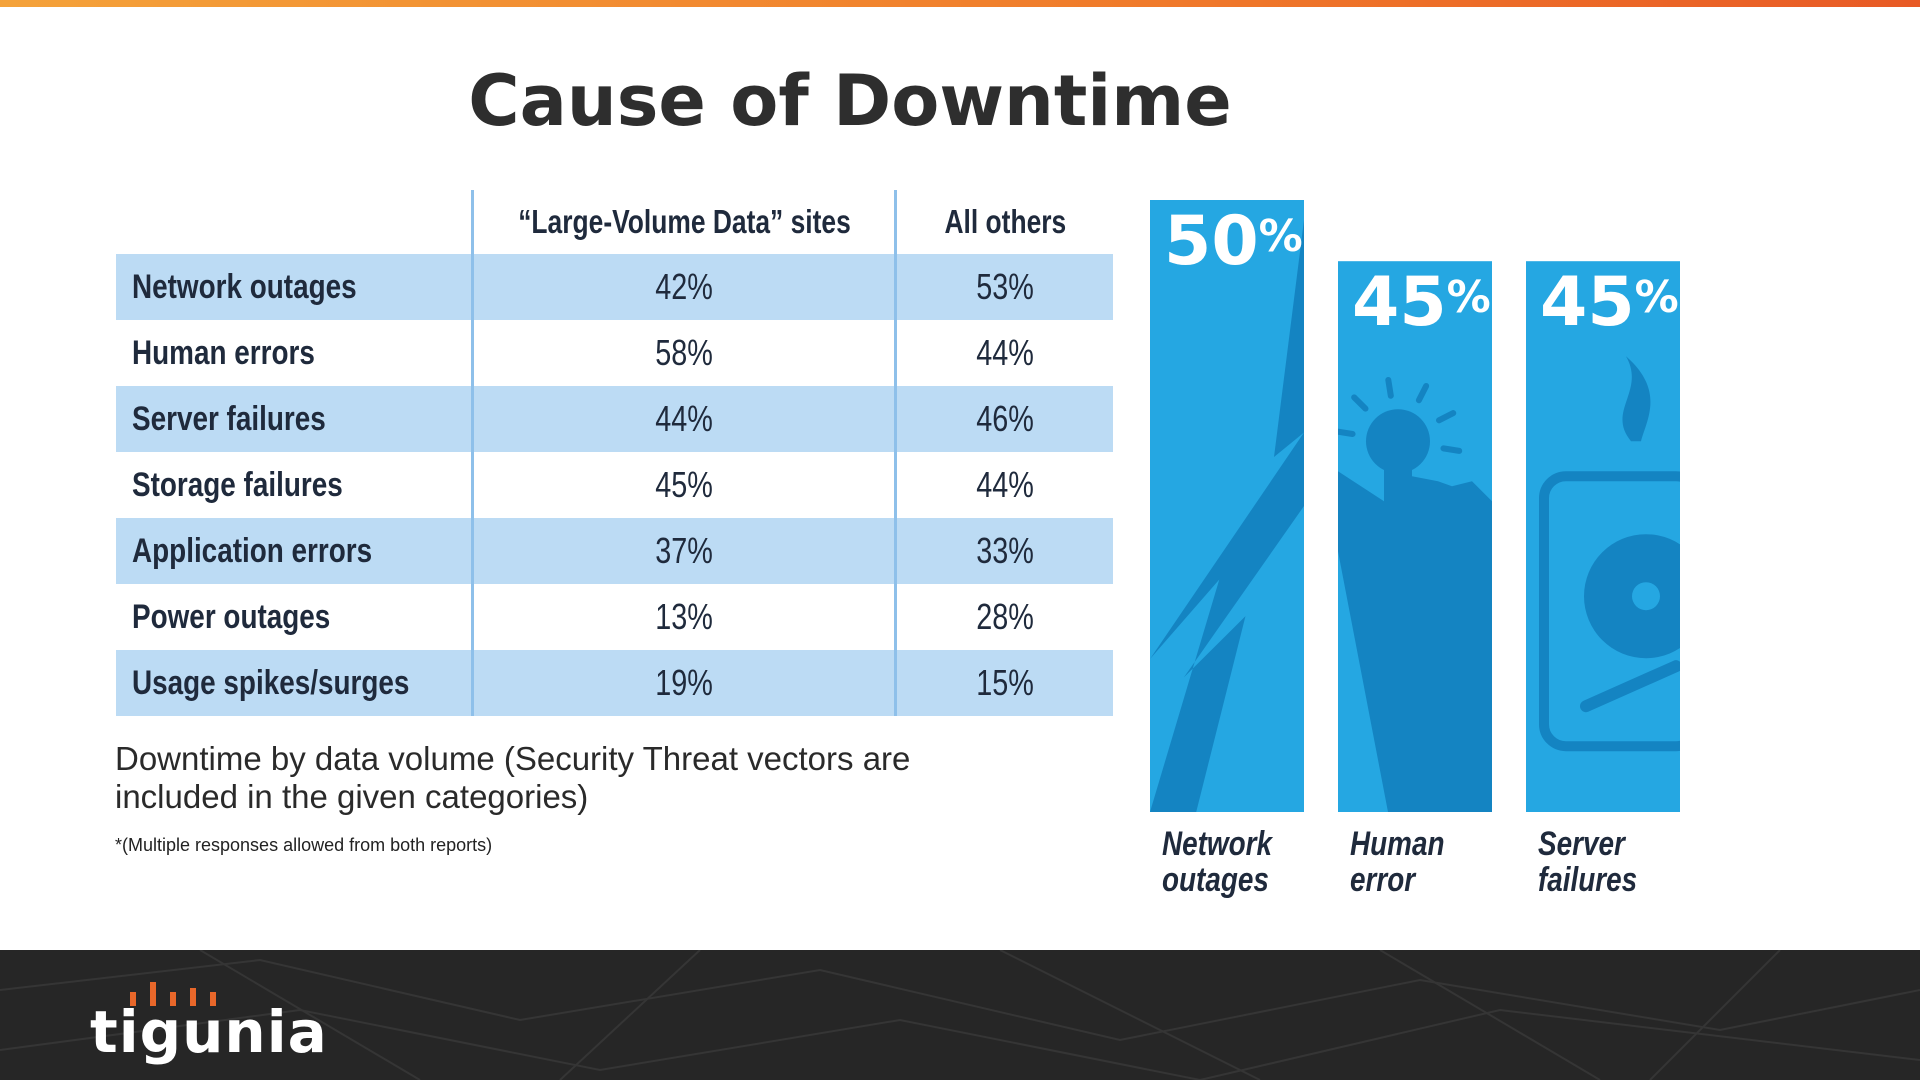 The height and width of the screenshot is (1080, 1920). I want to click on all-others-value: 53%, so click(1005, 286).